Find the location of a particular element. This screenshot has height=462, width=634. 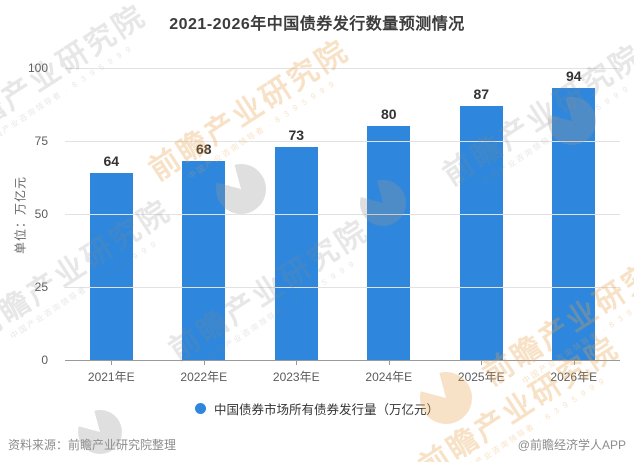

x-axis-slot: 2021年E is located at coordinates (111, 373).